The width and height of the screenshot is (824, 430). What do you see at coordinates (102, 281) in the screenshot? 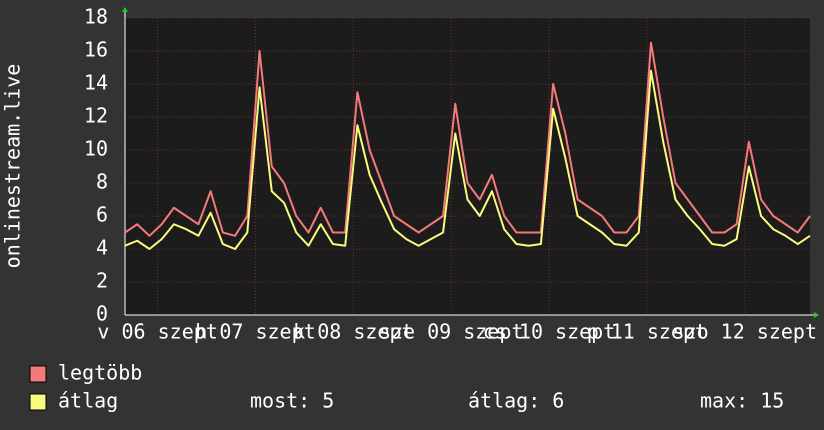
I see `y-tick-label: 2` at bounding box center [102, 281].